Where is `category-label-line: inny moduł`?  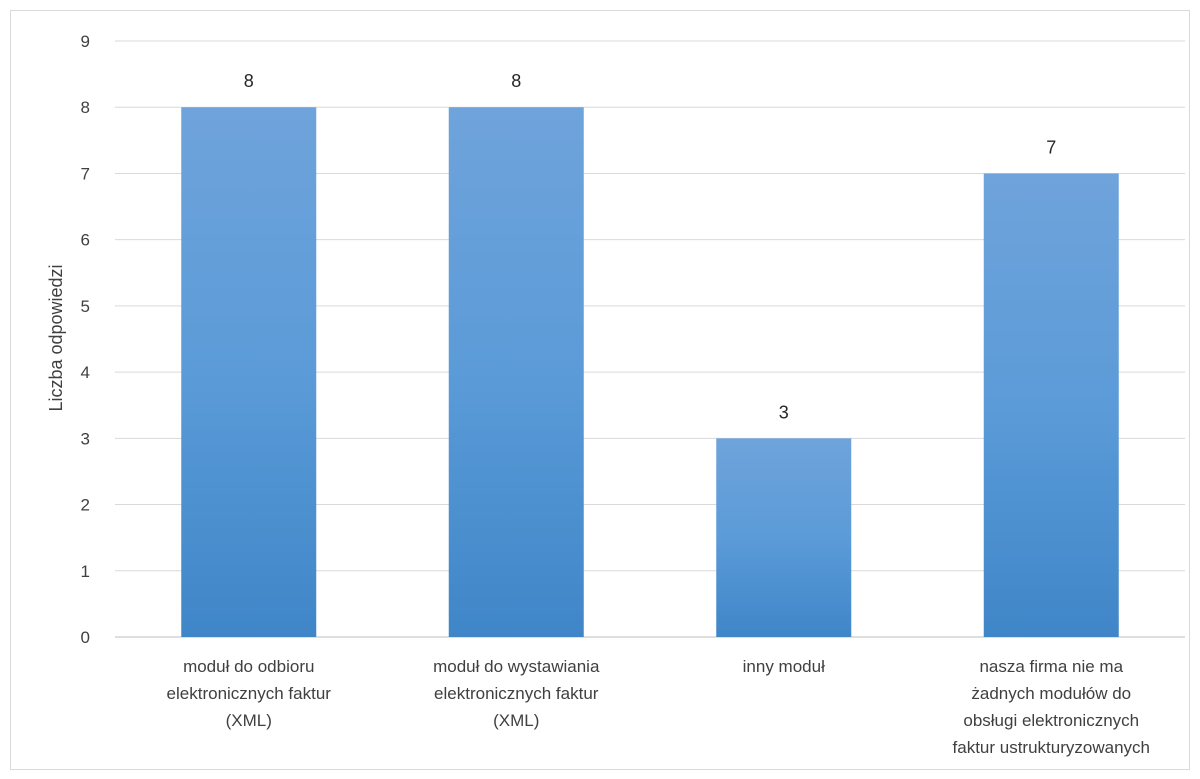 category-label-line: inny moduł is located at coordinates (784, 666).